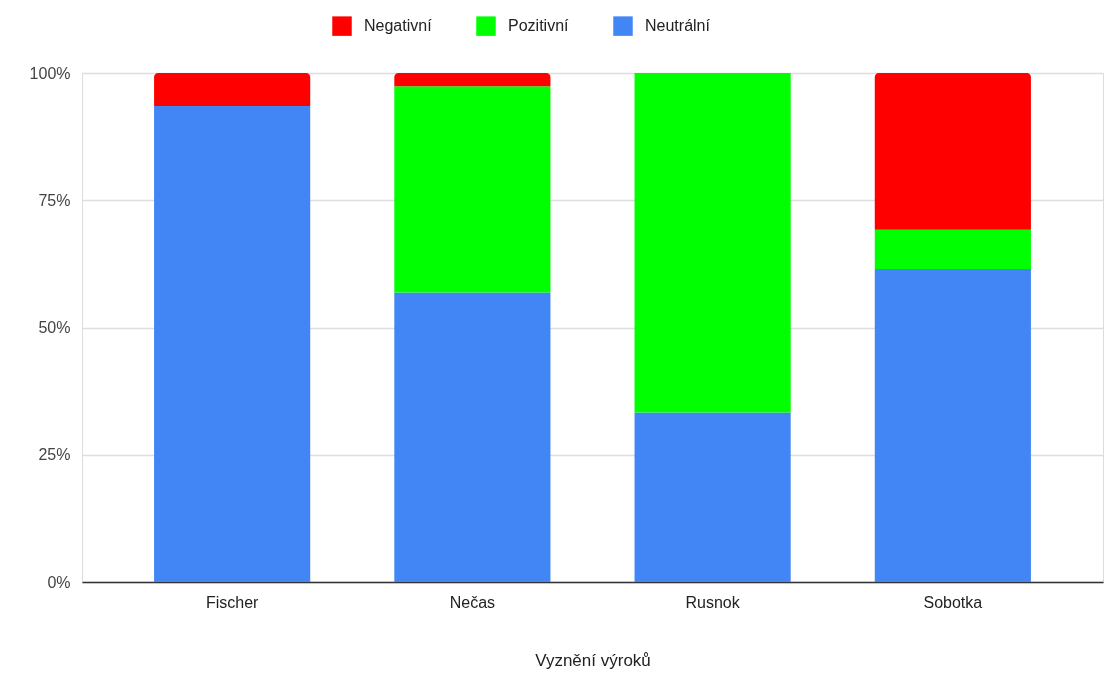 This screenshot has width=1113, height=678. What do you see at coordinates (593, 660) in the screenshot?
I see `x-axis-title: Vyznění výroků` at bounding box center [593, 660].